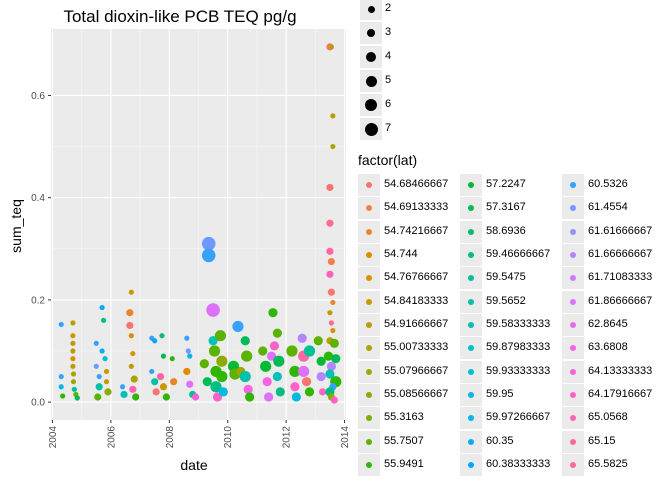  What do you see at coordinates (416, 230) in the screenshot?
I see `color-legend-label: 54.74216667` at bounding box center [416, 230].